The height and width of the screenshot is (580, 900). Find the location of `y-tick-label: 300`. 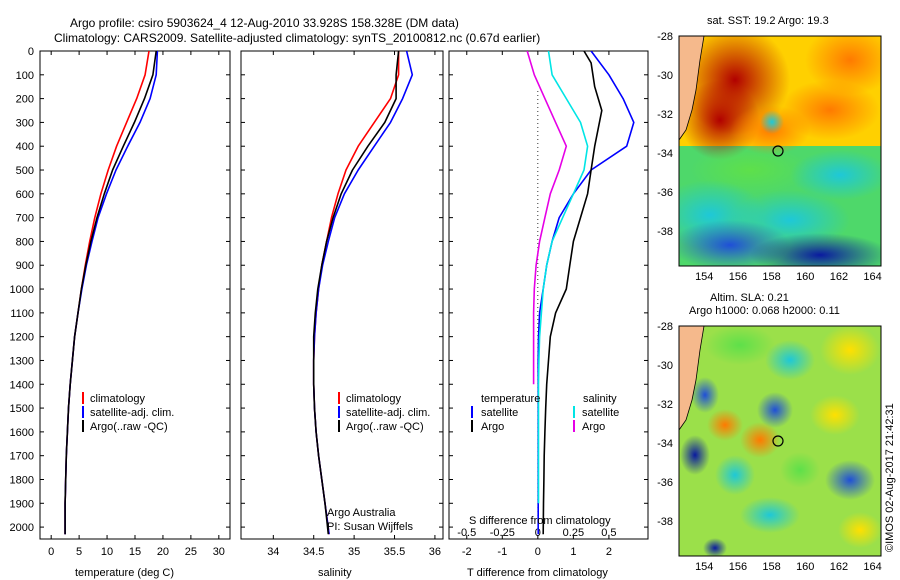

y-tick-label: 300 is located at coordinates (25, 123).